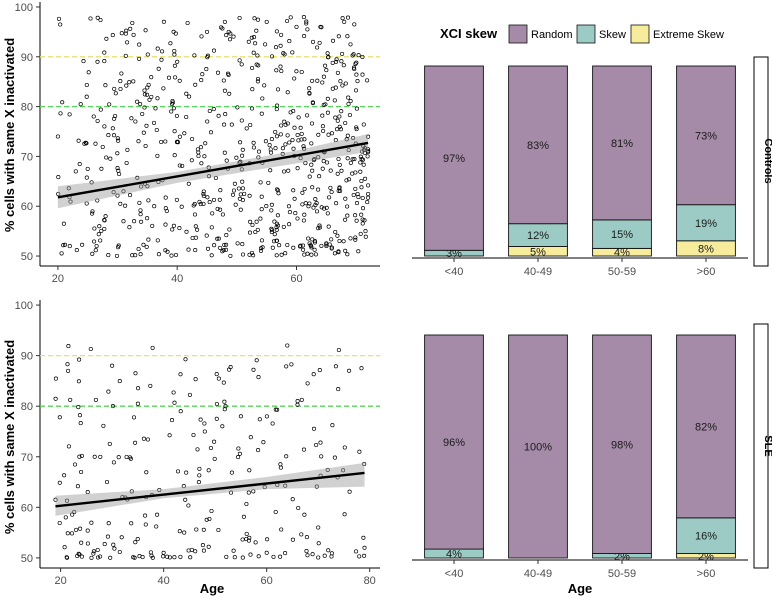 The width and height of the screenshot is (772, 599). Describe the element at coordinates (538, 272) in the screenshot. I see `x-tick-label-bars-controls: 40-49` at that location.